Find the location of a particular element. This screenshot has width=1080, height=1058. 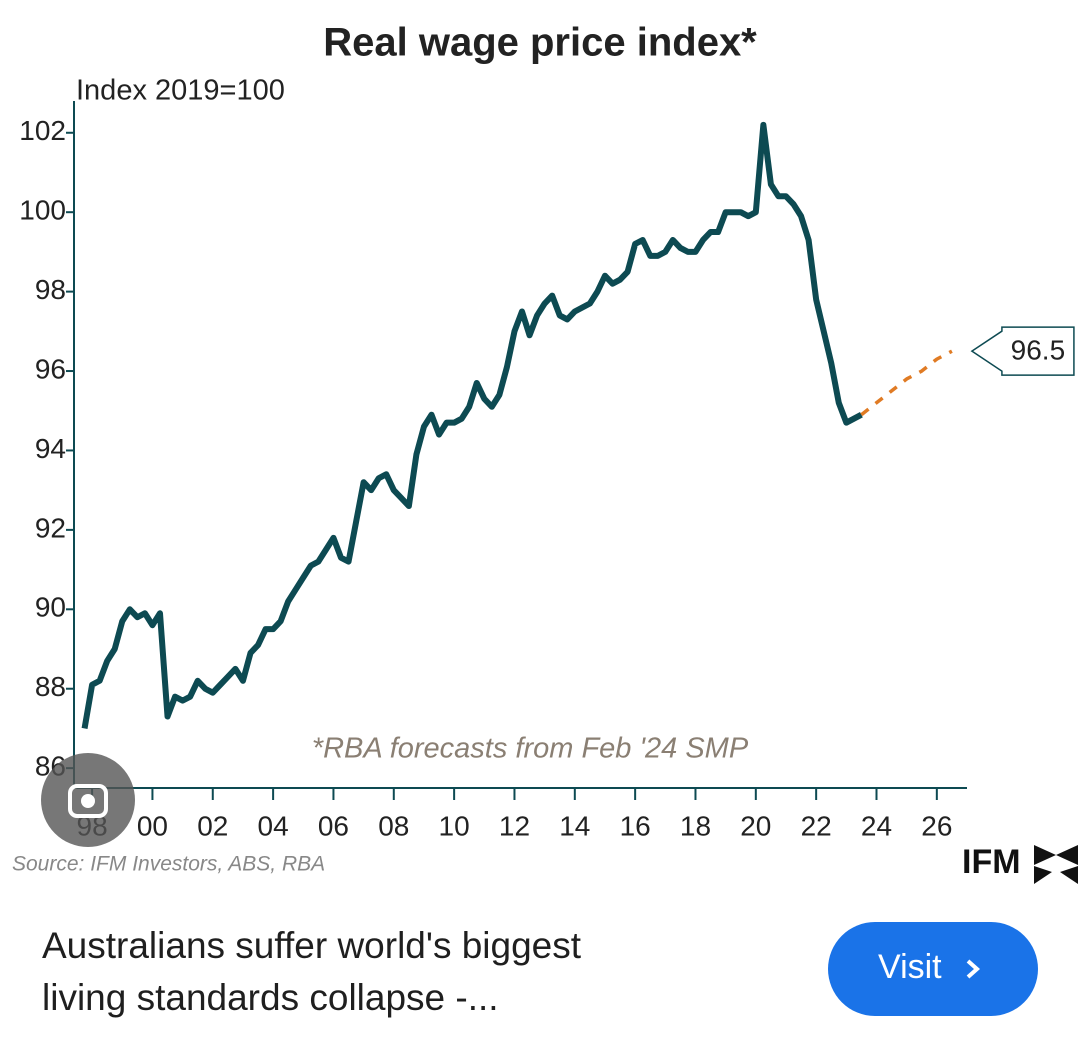

y-tick-label: 96 is located at coordinates (50, 368).